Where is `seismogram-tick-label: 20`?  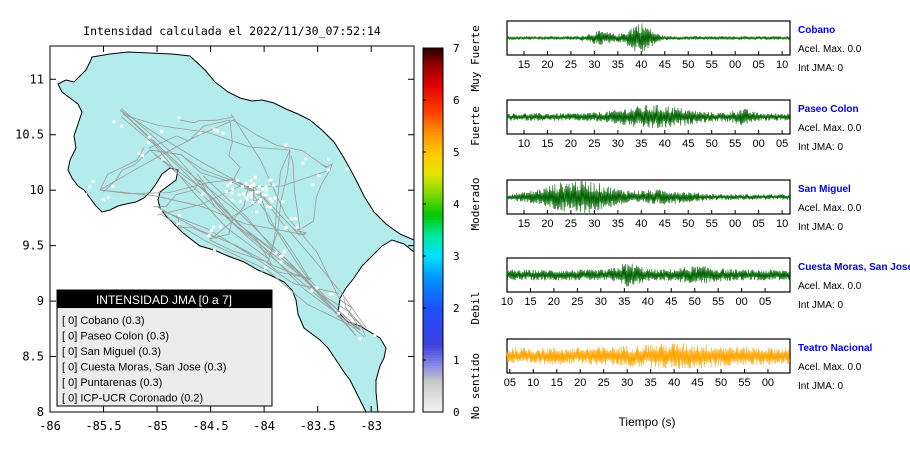
seismogram-tick-label: 20 is located at coordinates (547, 65).